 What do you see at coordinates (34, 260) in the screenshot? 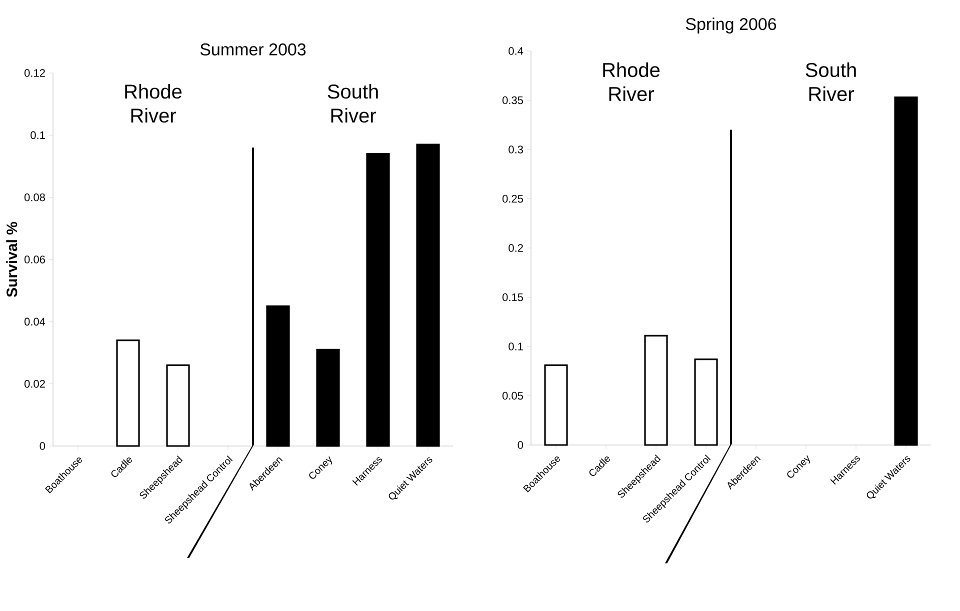
I see `y-tick-label: 0.06` at bounding box center [34, 260].